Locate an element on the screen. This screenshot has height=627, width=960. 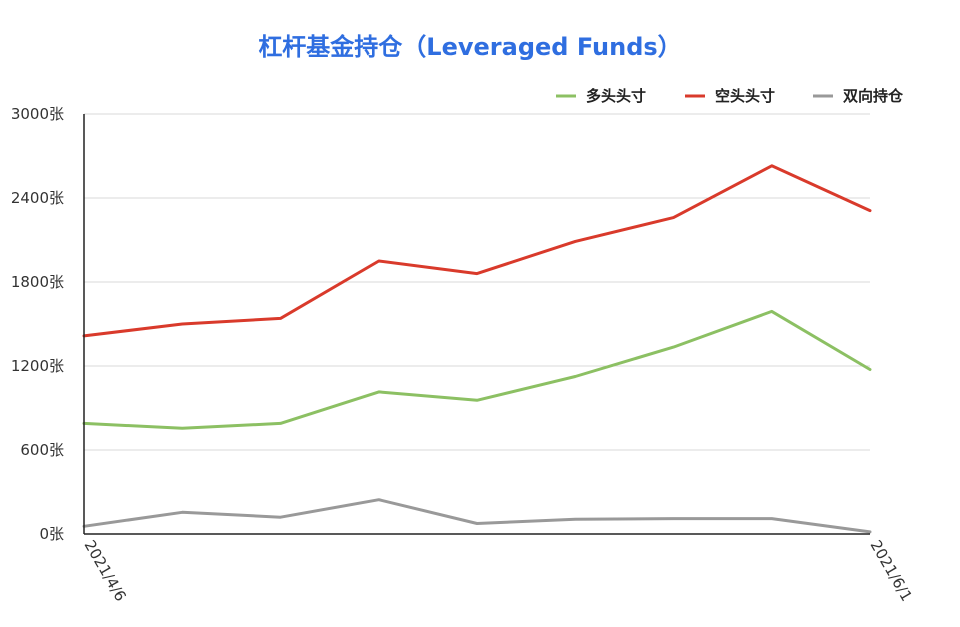
y-tick-label: 1200张 is located at coordinates (37, 366).